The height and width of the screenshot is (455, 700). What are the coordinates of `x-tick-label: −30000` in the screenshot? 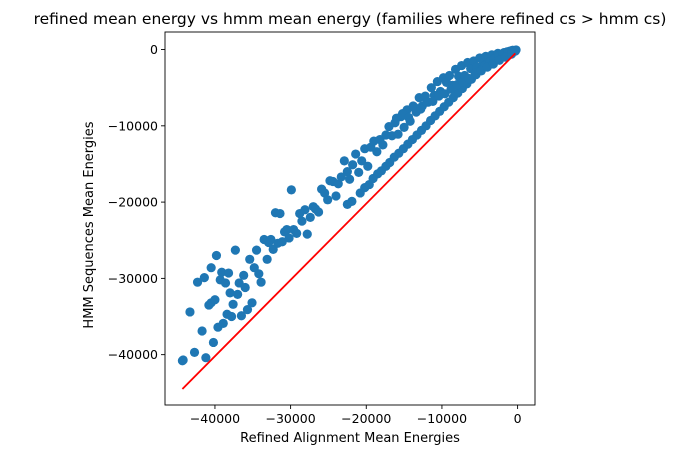 It's located at (290, 418).